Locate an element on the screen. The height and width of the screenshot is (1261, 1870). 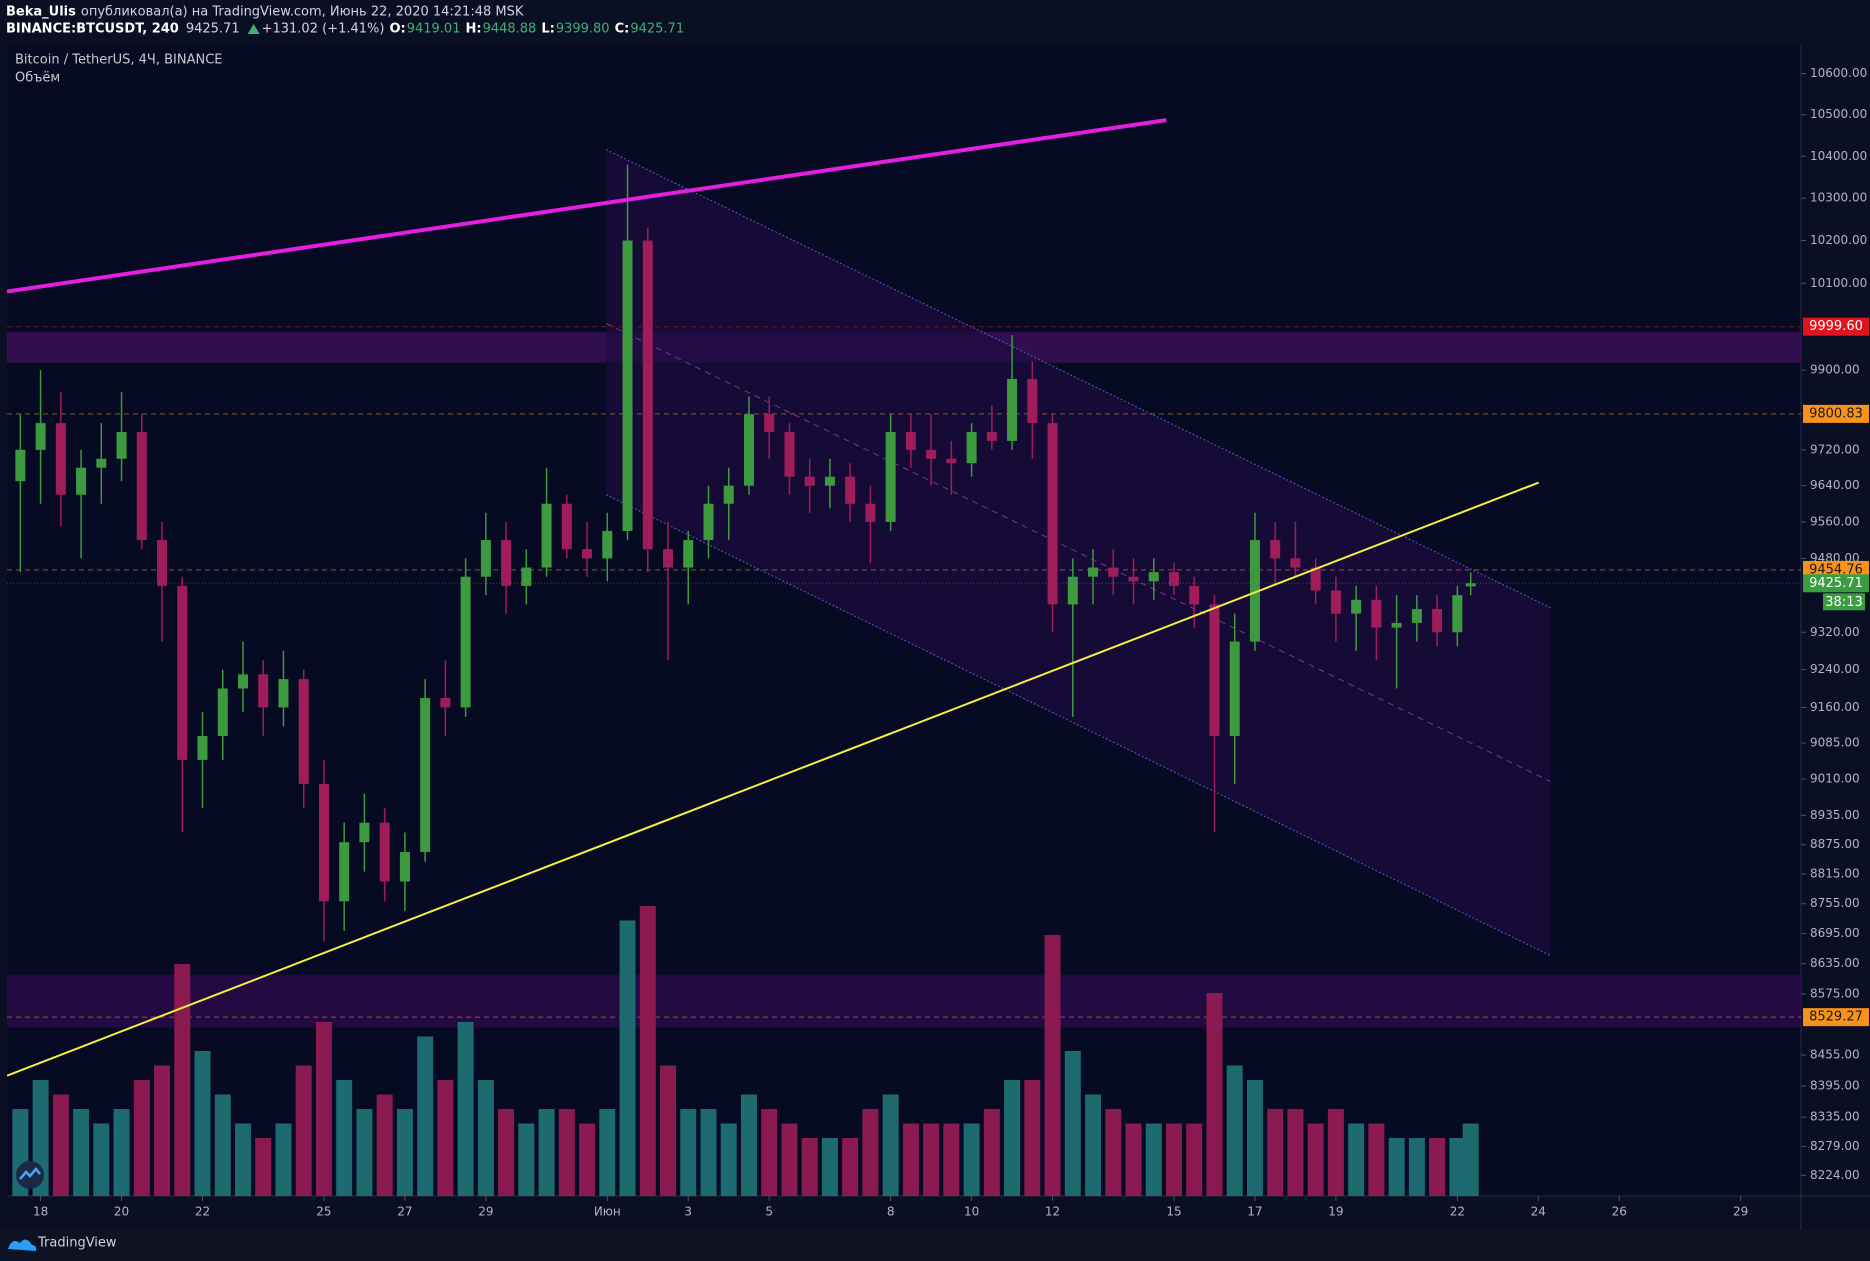
y-tick-label: 10400.00 is located at coordinates (1838, 156).